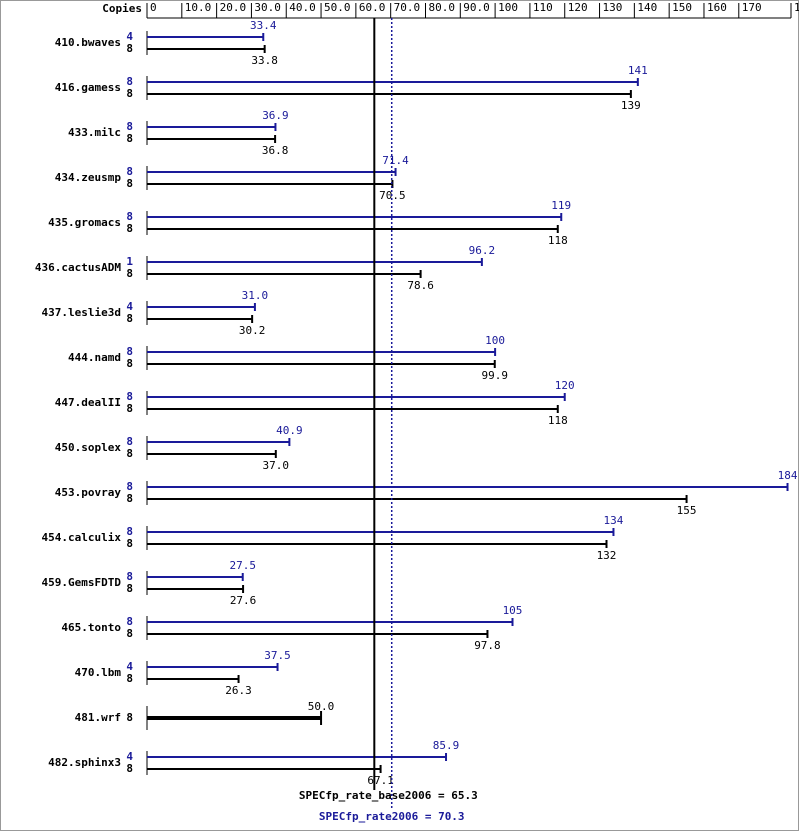  Describe the element at coordinates (242, 565) in the screenshot. I see `value-label: 27.5` at that location.